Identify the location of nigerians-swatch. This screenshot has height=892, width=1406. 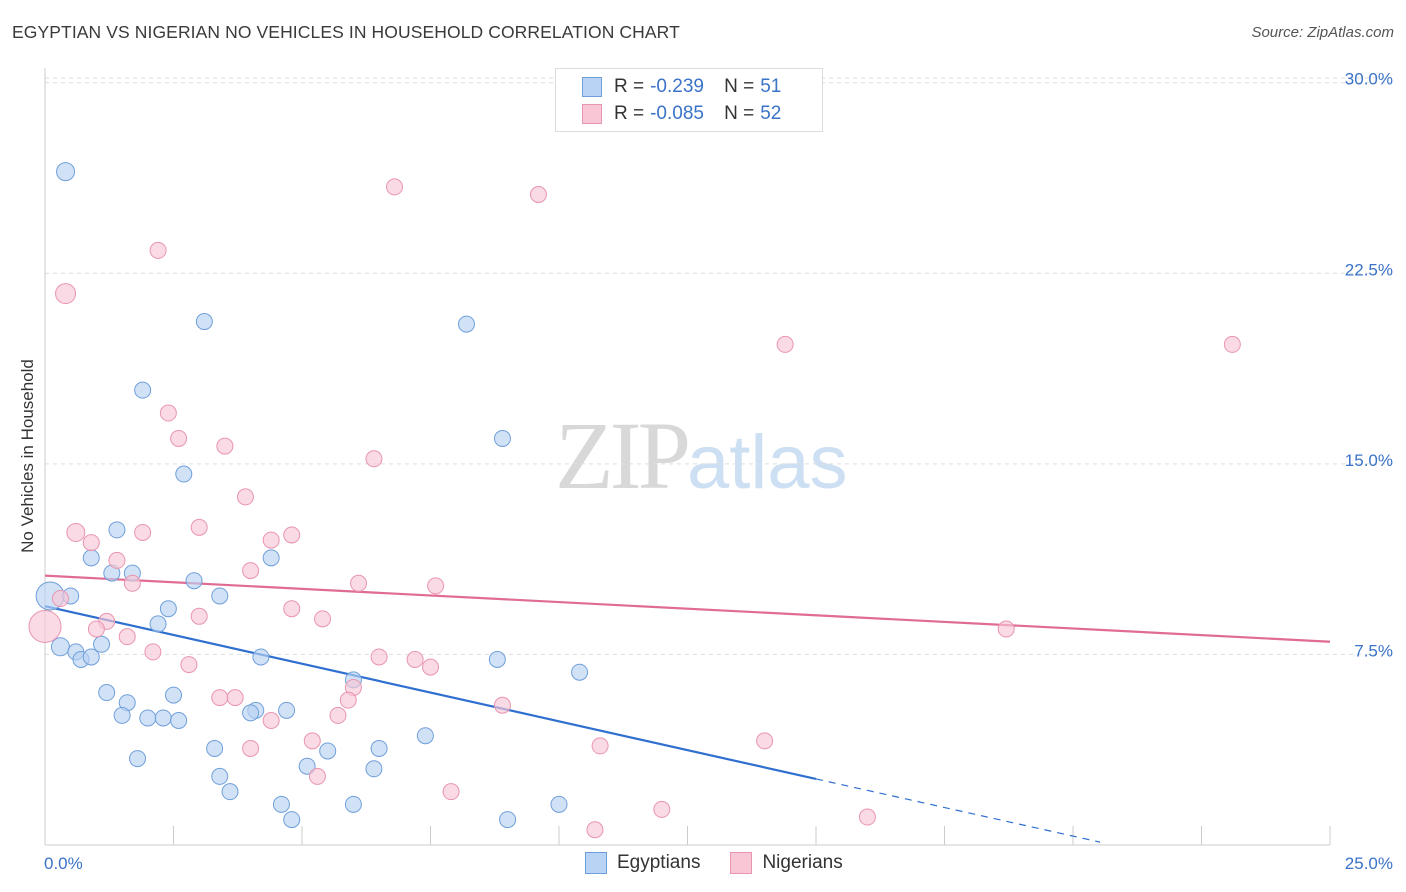
(592, 114).